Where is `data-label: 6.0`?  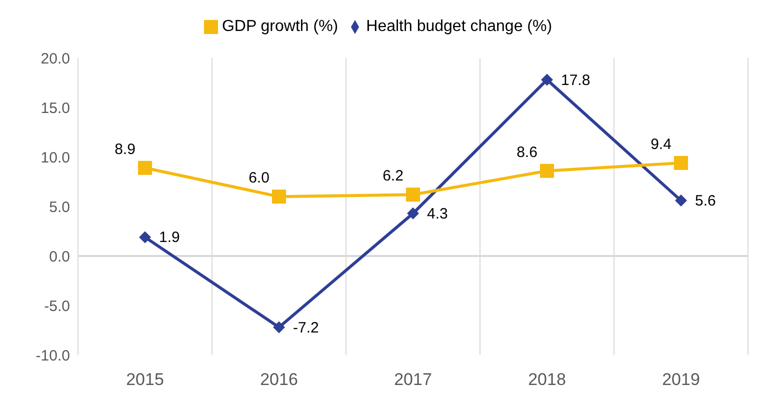 data-label: 6.0 is located at coordinates (259, 178).